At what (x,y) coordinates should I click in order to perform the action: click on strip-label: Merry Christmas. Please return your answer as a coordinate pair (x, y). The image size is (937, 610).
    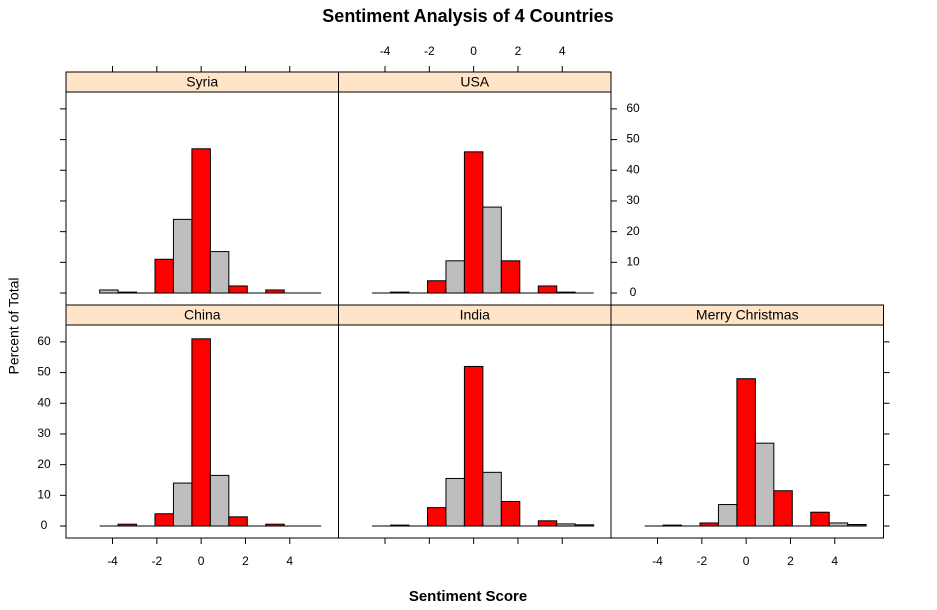
    Looking at the image, I should click on (747, 315).